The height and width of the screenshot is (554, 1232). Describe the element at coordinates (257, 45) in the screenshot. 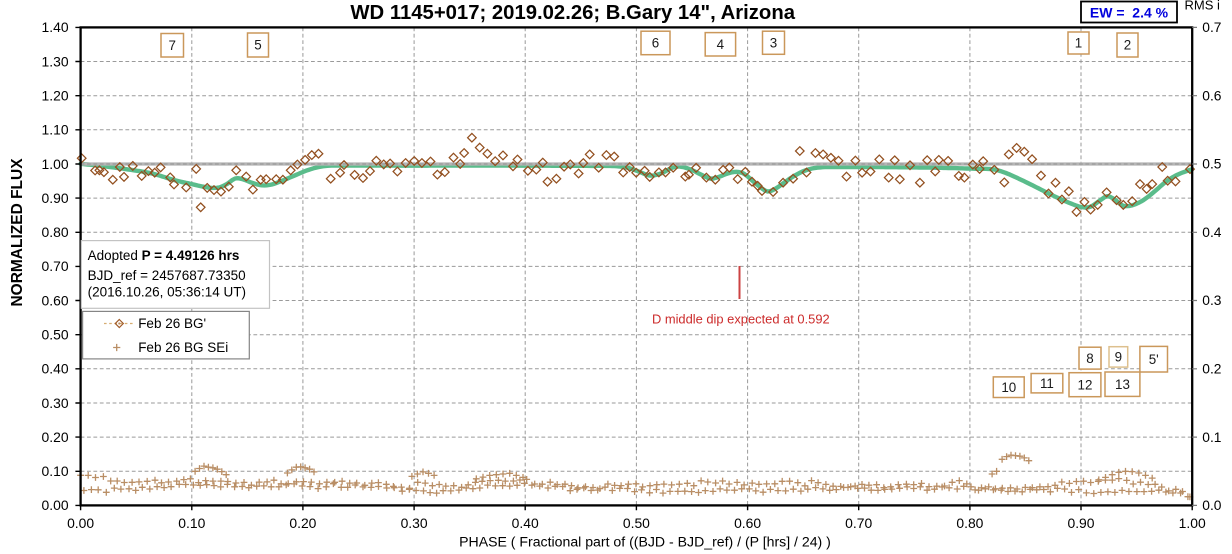

I see `svg-text: 5` at that location.